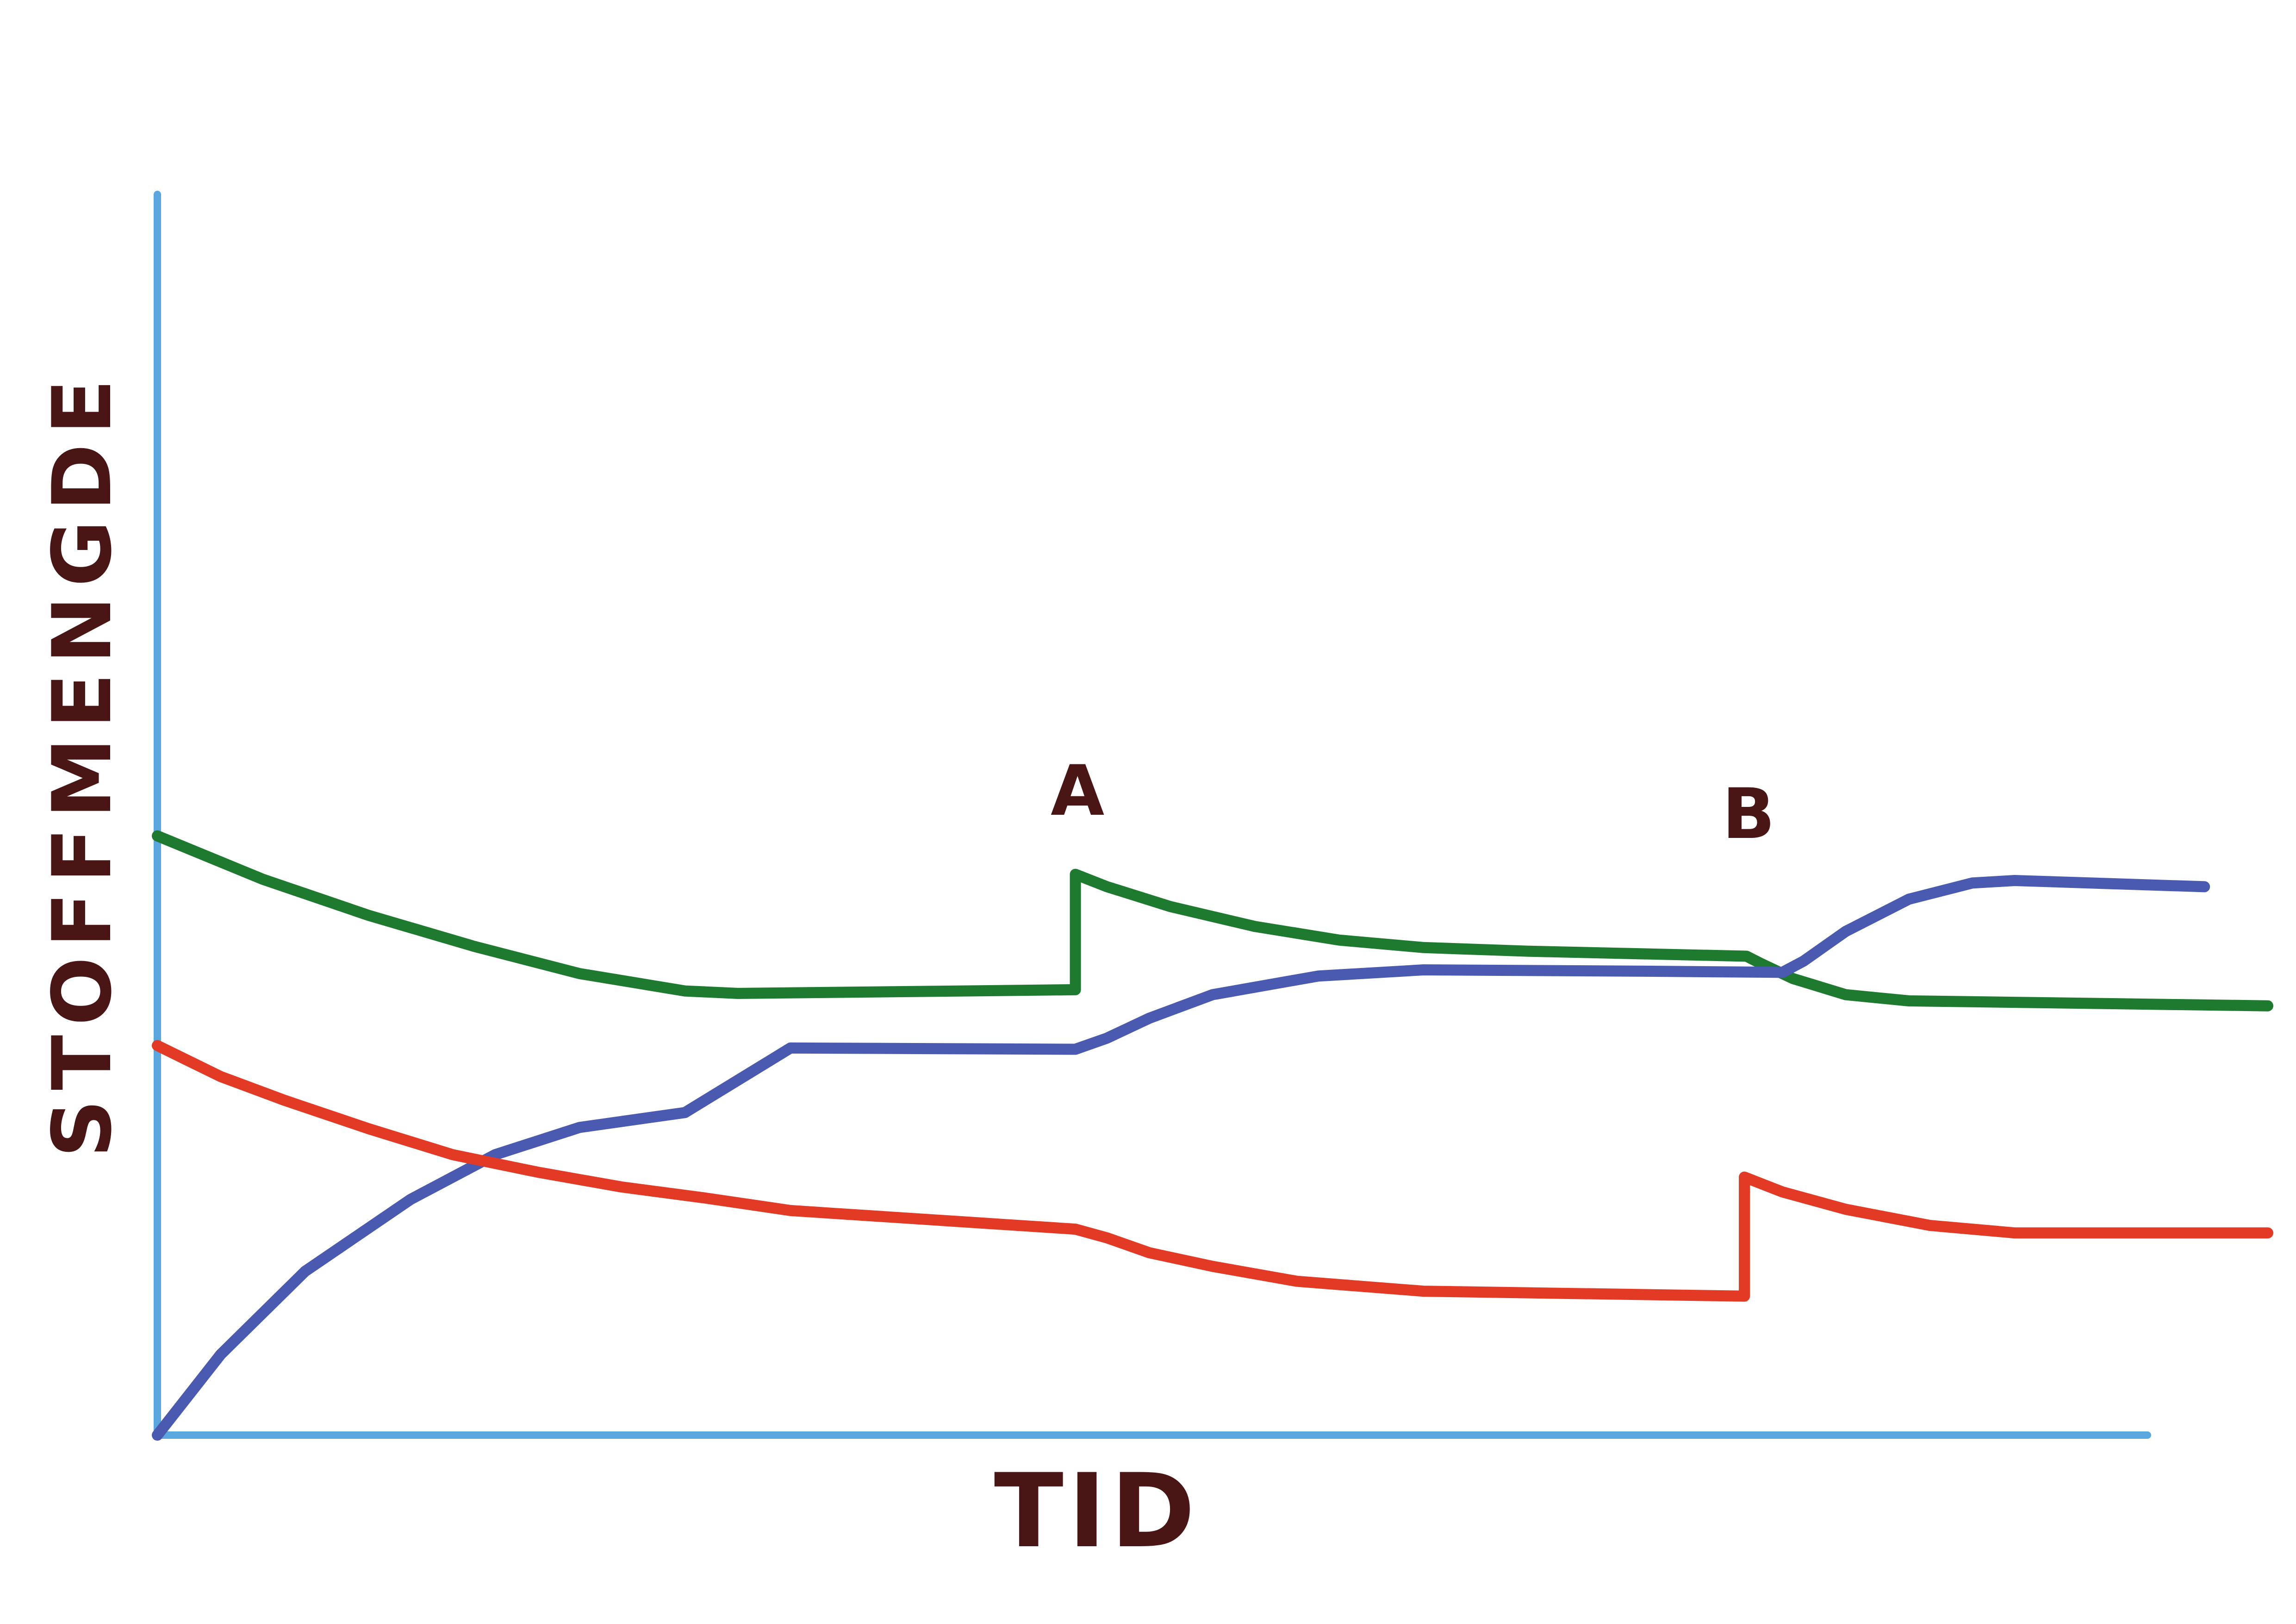 This screenshot has height=1624, width=2296. I want to click on x-axis-label: TID, so click(1097, 1511).